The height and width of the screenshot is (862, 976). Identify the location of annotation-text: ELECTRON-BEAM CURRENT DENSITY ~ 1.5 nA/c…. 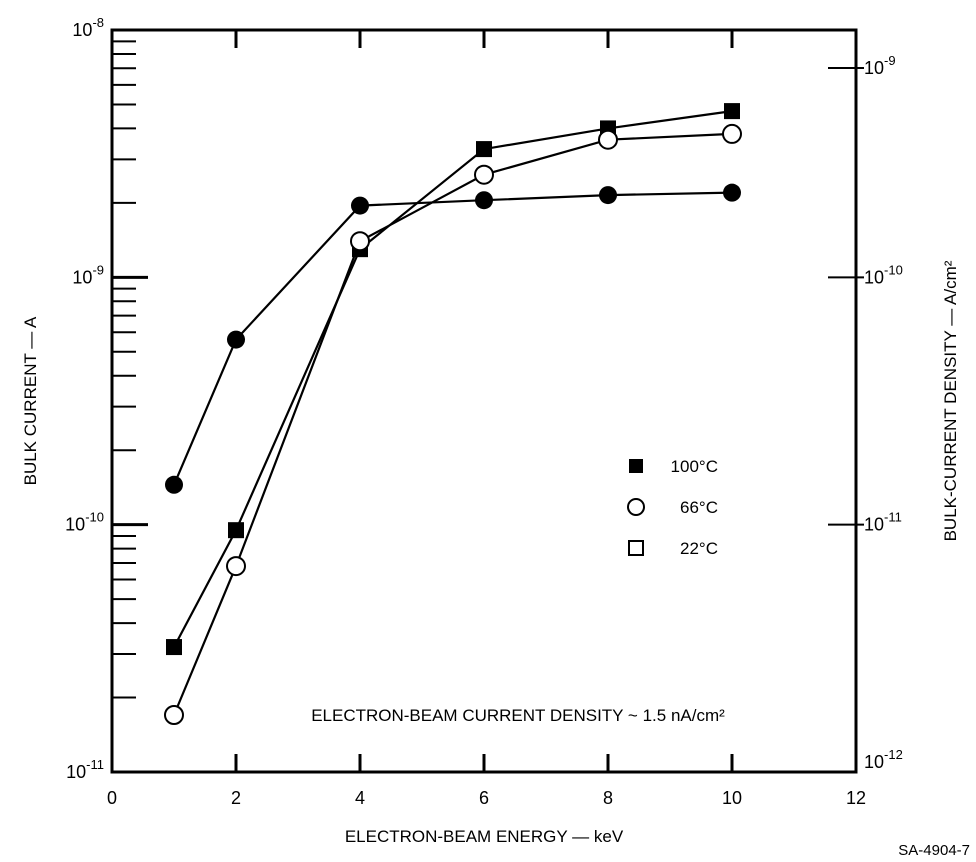
(518, 715).